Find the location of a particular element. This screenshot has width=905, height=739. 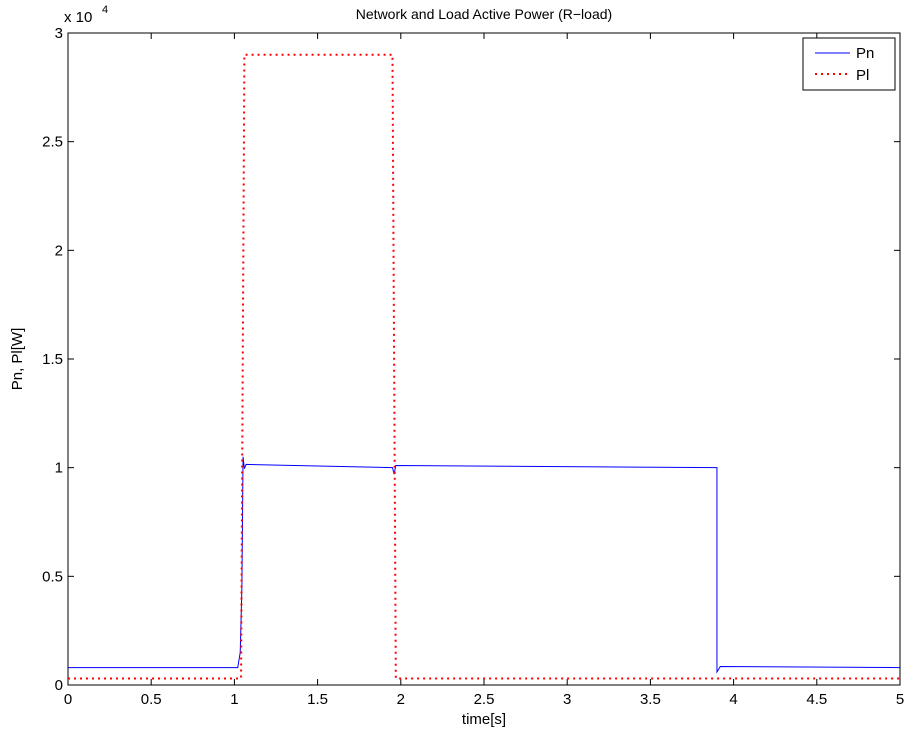

legend: Pn Pl is located at coordinates (849, 64).